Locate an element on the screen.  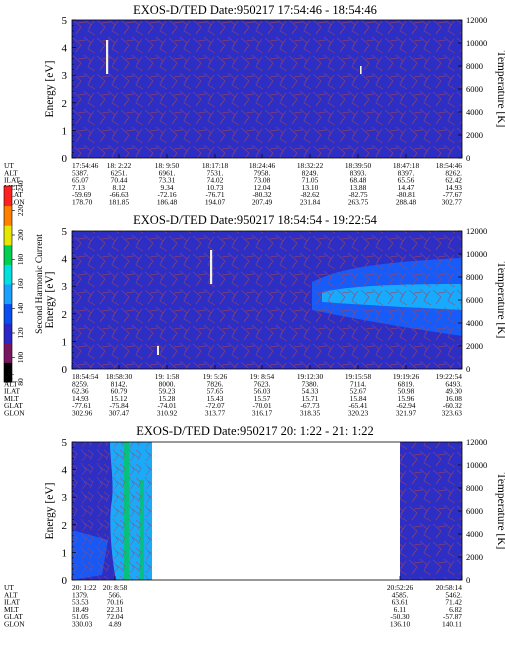
panel-2-table-cell: 59.23 is located at coordinates (167, 391).